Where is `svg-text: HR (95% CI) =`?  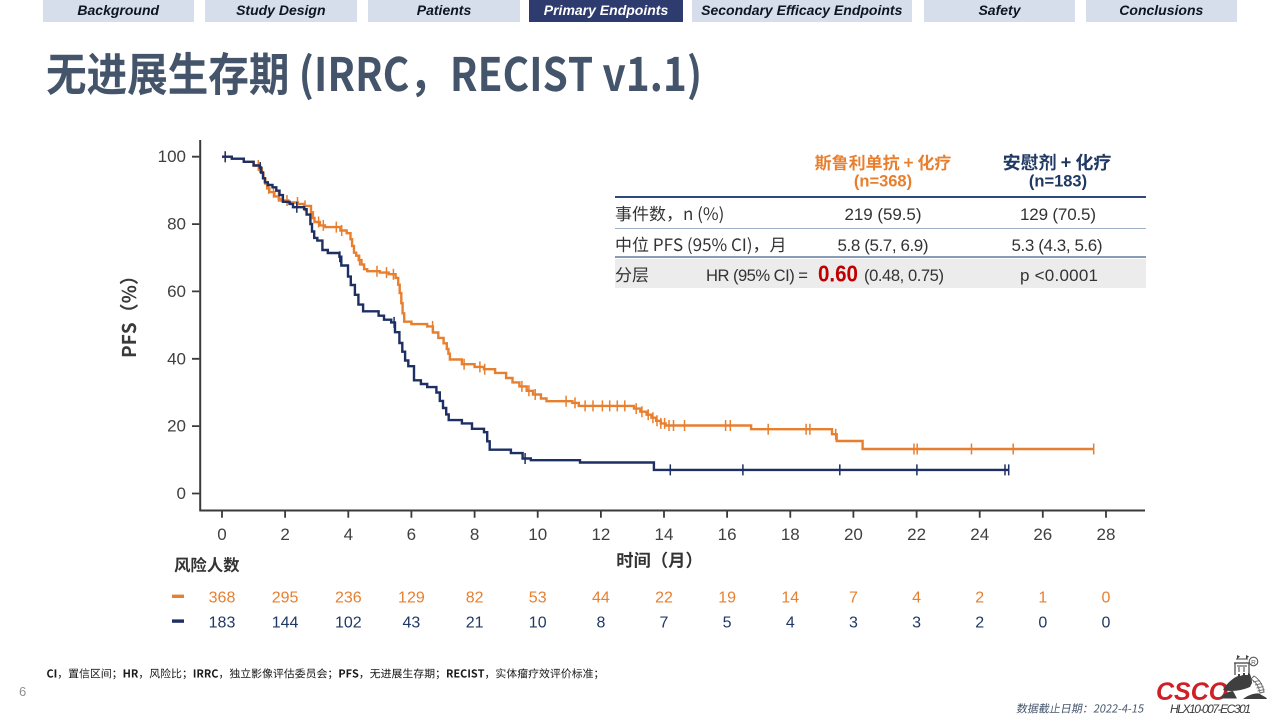
svg-text: HR (95% CI) = is located at coordinates (757, 275).